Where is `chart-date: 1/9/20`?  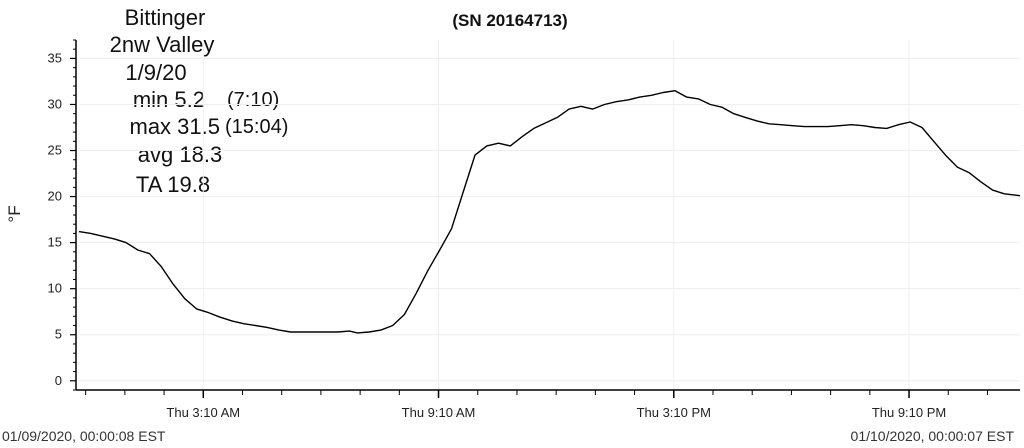
chart-date: 1/9/20 is located at coordinates (155, 72).